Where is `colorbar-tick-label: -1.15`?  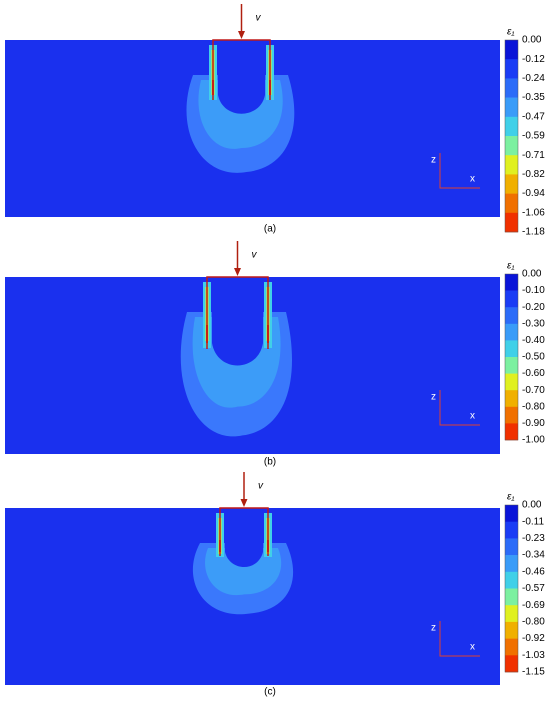
colorbar-tick-label: -1.15 is located at coordinates (533, 672).